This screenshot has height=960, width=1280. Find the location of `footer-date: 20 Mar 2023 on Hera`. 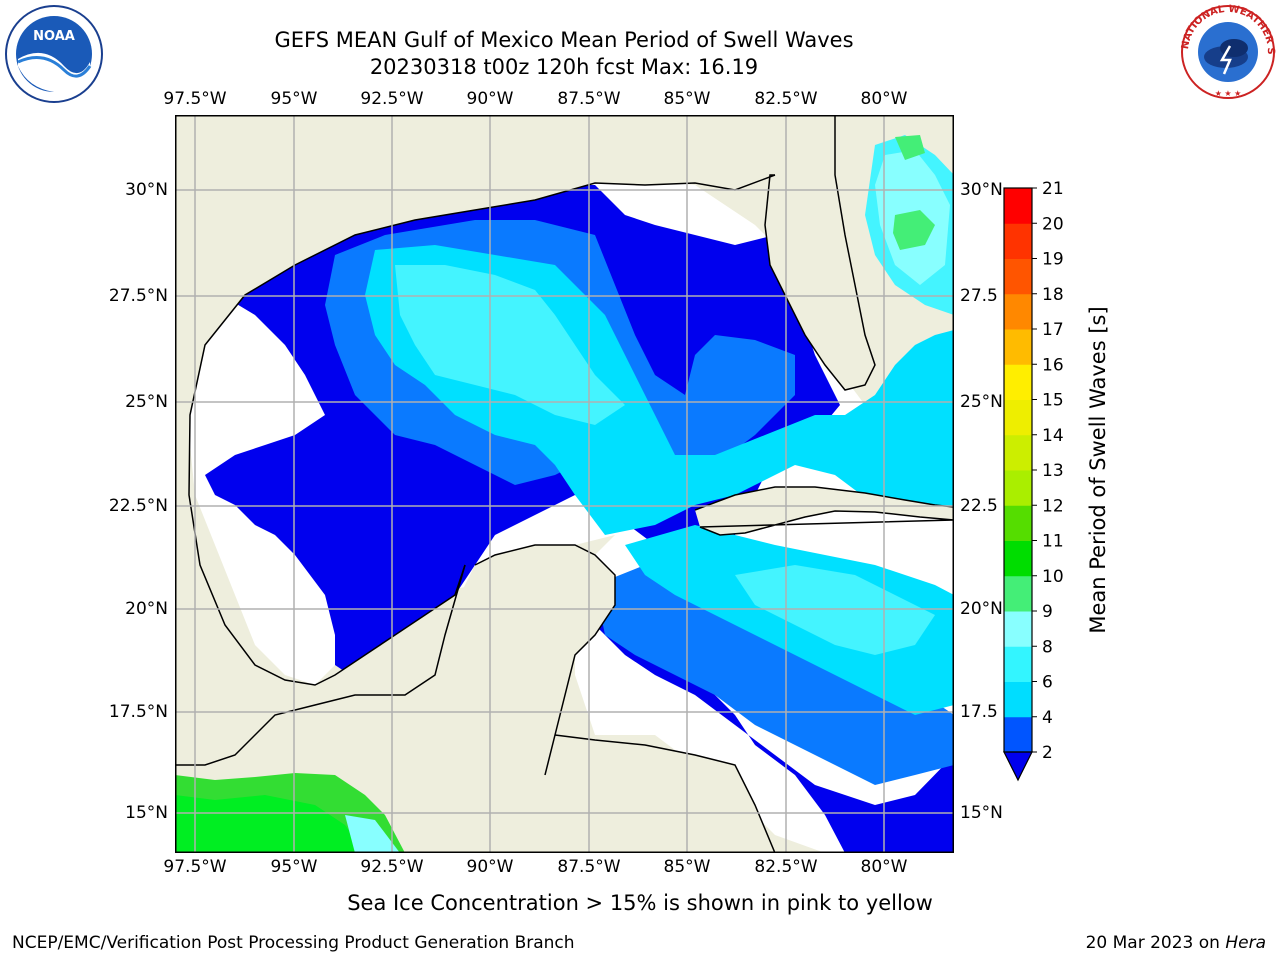

footer-date: 20 Mar 2023 on Hera is located at coordinates (1176, 943).